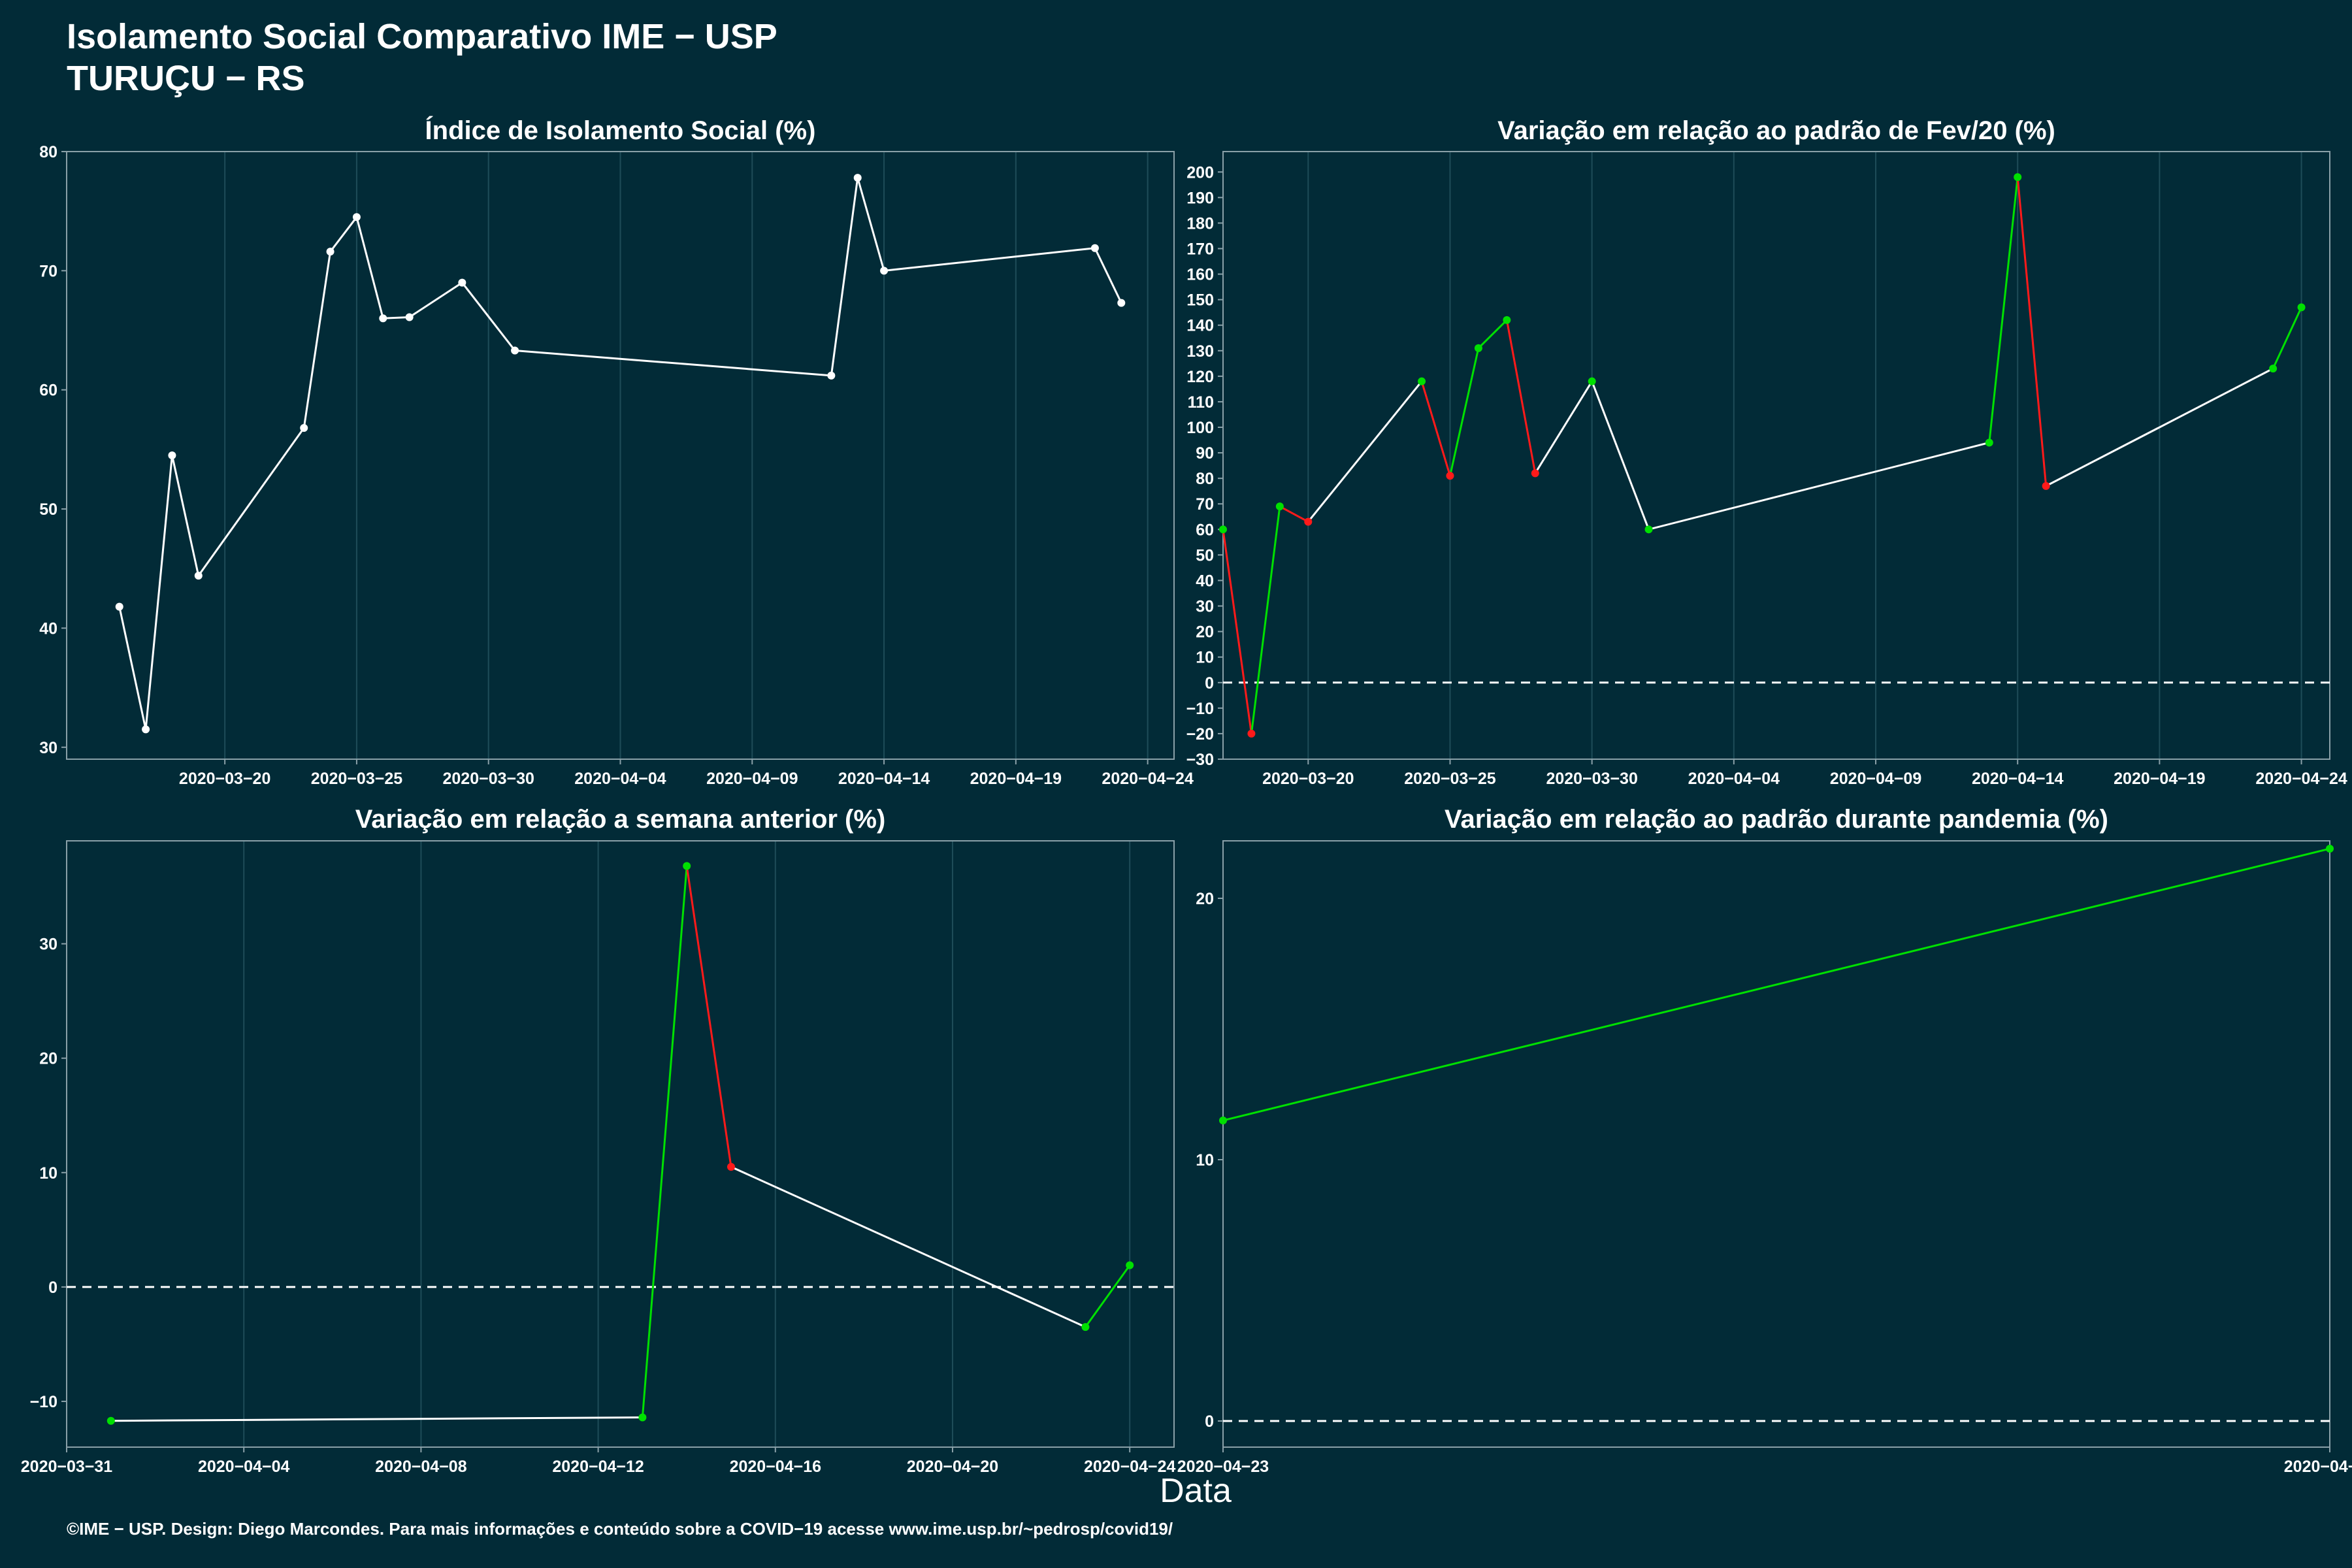 The height and width of the screenshot is (1568, 2352). What do you see at coordinates (1200, 300) in the screenshot?
I see `y-tick-label: 150` at bounding box center [1200, 300].